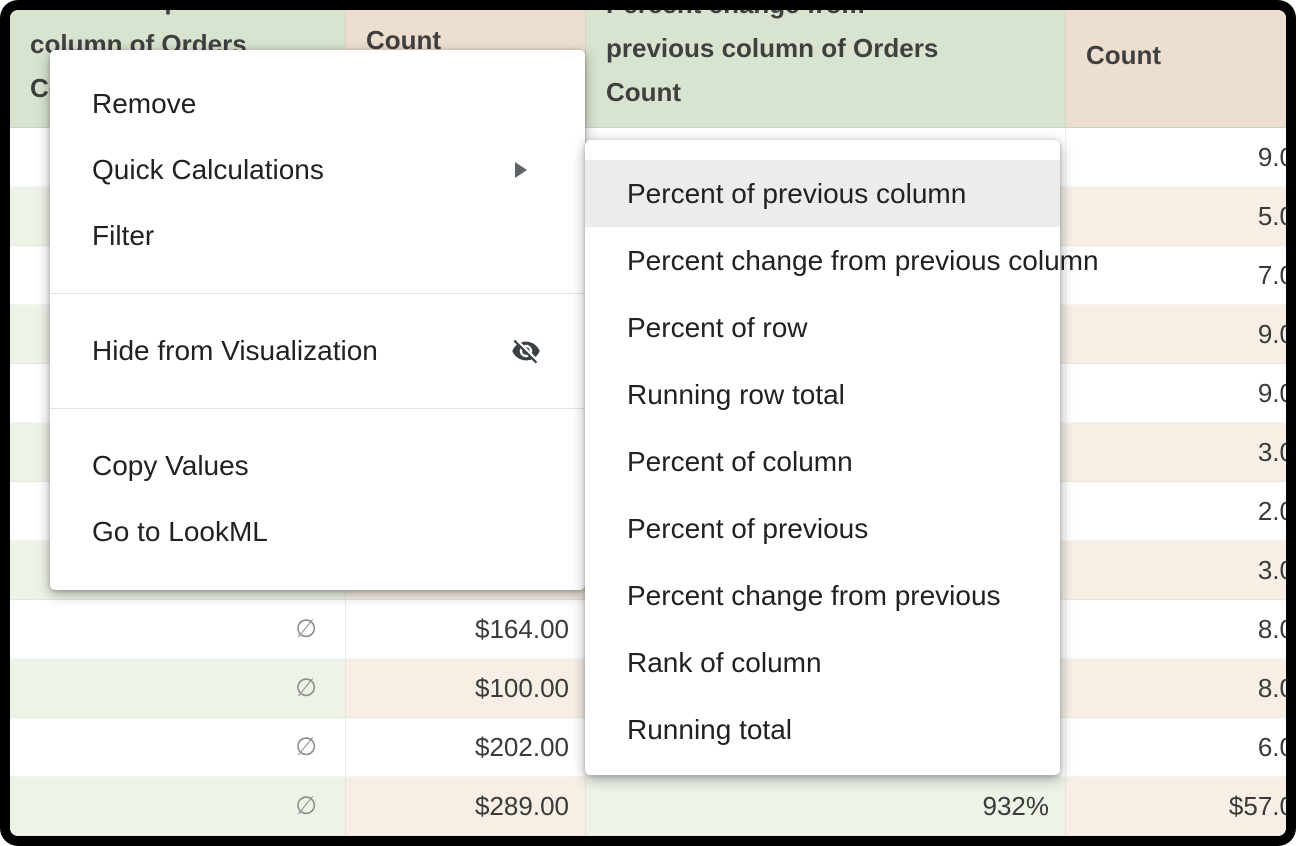  I want to click on table-cell: $202.00, so click(465, 747).